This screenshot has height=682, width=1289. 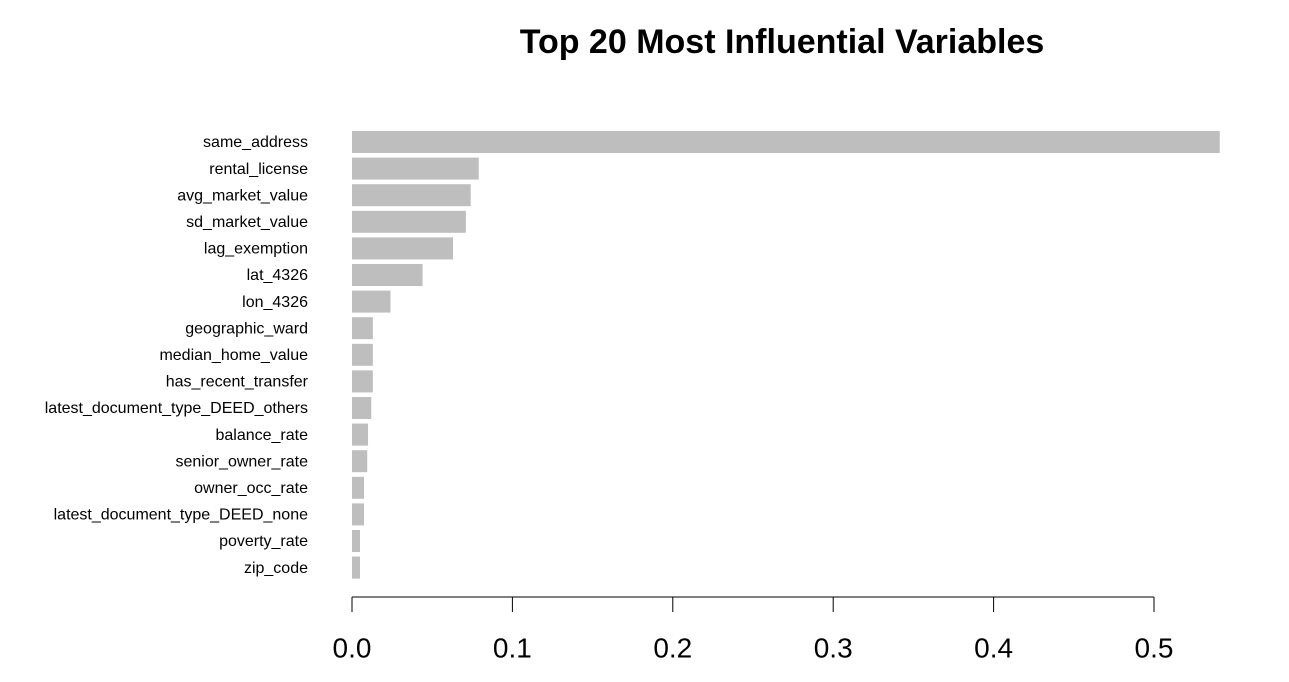 What do you see at coordinates (176, 408) in the screenshot?
I see `y-tick-label: latest_document_type_DEED_others` at bounding box center [176, 408].